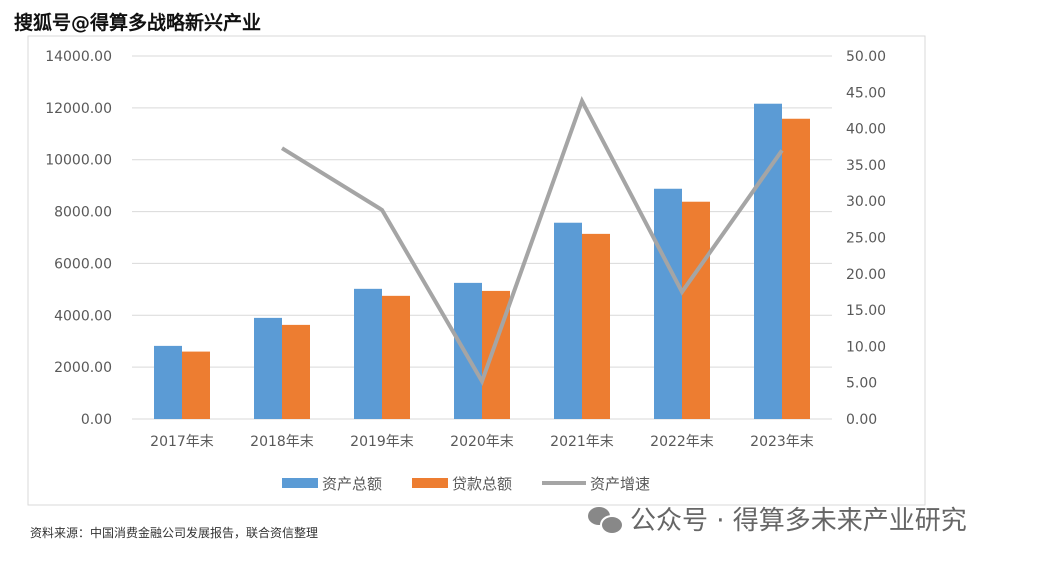  I want to click on y2-tick-label: 20.00, so click(866, 275).